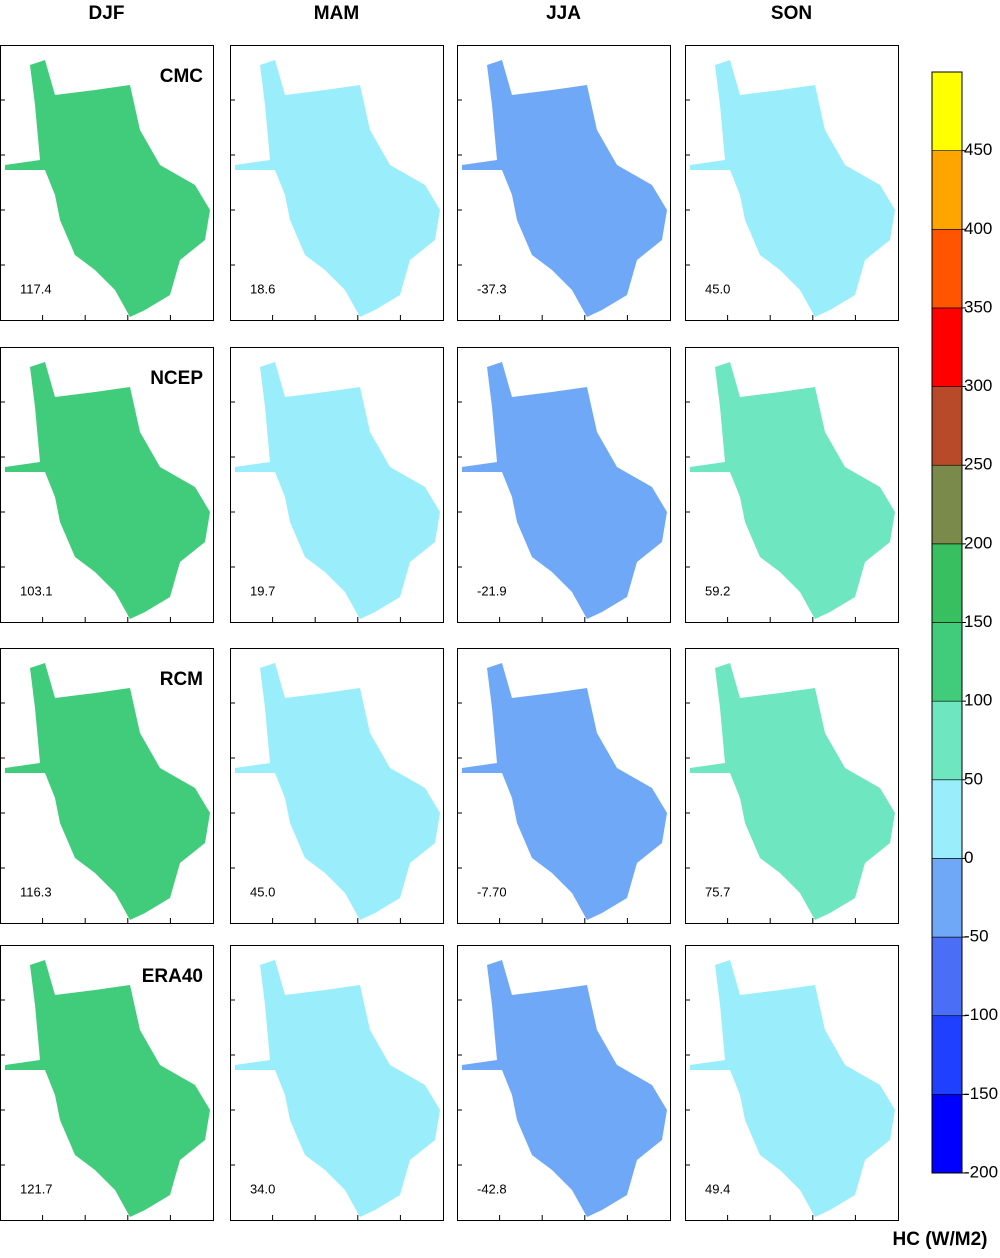 The height and width of the screenshot is (1258, 1000). What do you see at coordinates (973, 778) in the screenshot?
I see `colorbar-tick-label: 50` at bounding box center [973, 778].